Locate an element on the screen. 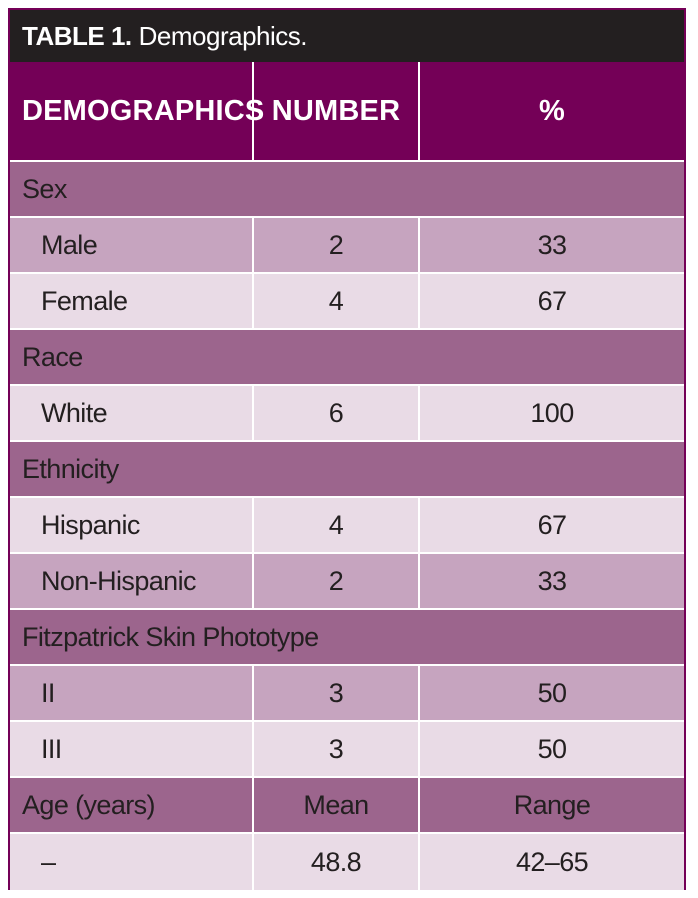 The image size is (698, 898). table-row: Female 4 67 is located at coordinates (347, 302).